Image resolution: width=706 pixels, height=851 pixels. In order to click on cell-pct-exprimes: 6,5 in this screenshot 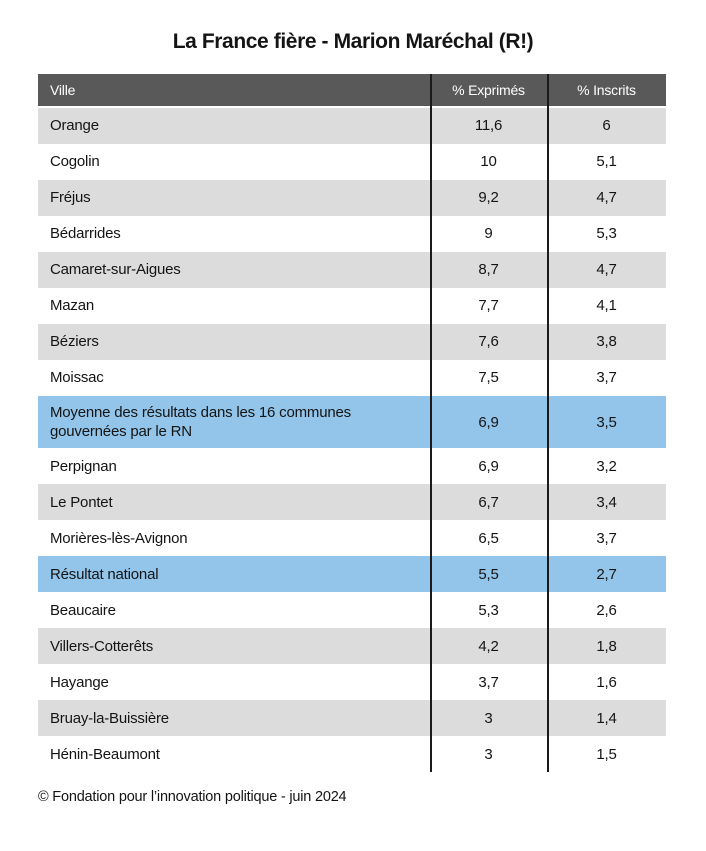, I will do `click(488, 538)`.